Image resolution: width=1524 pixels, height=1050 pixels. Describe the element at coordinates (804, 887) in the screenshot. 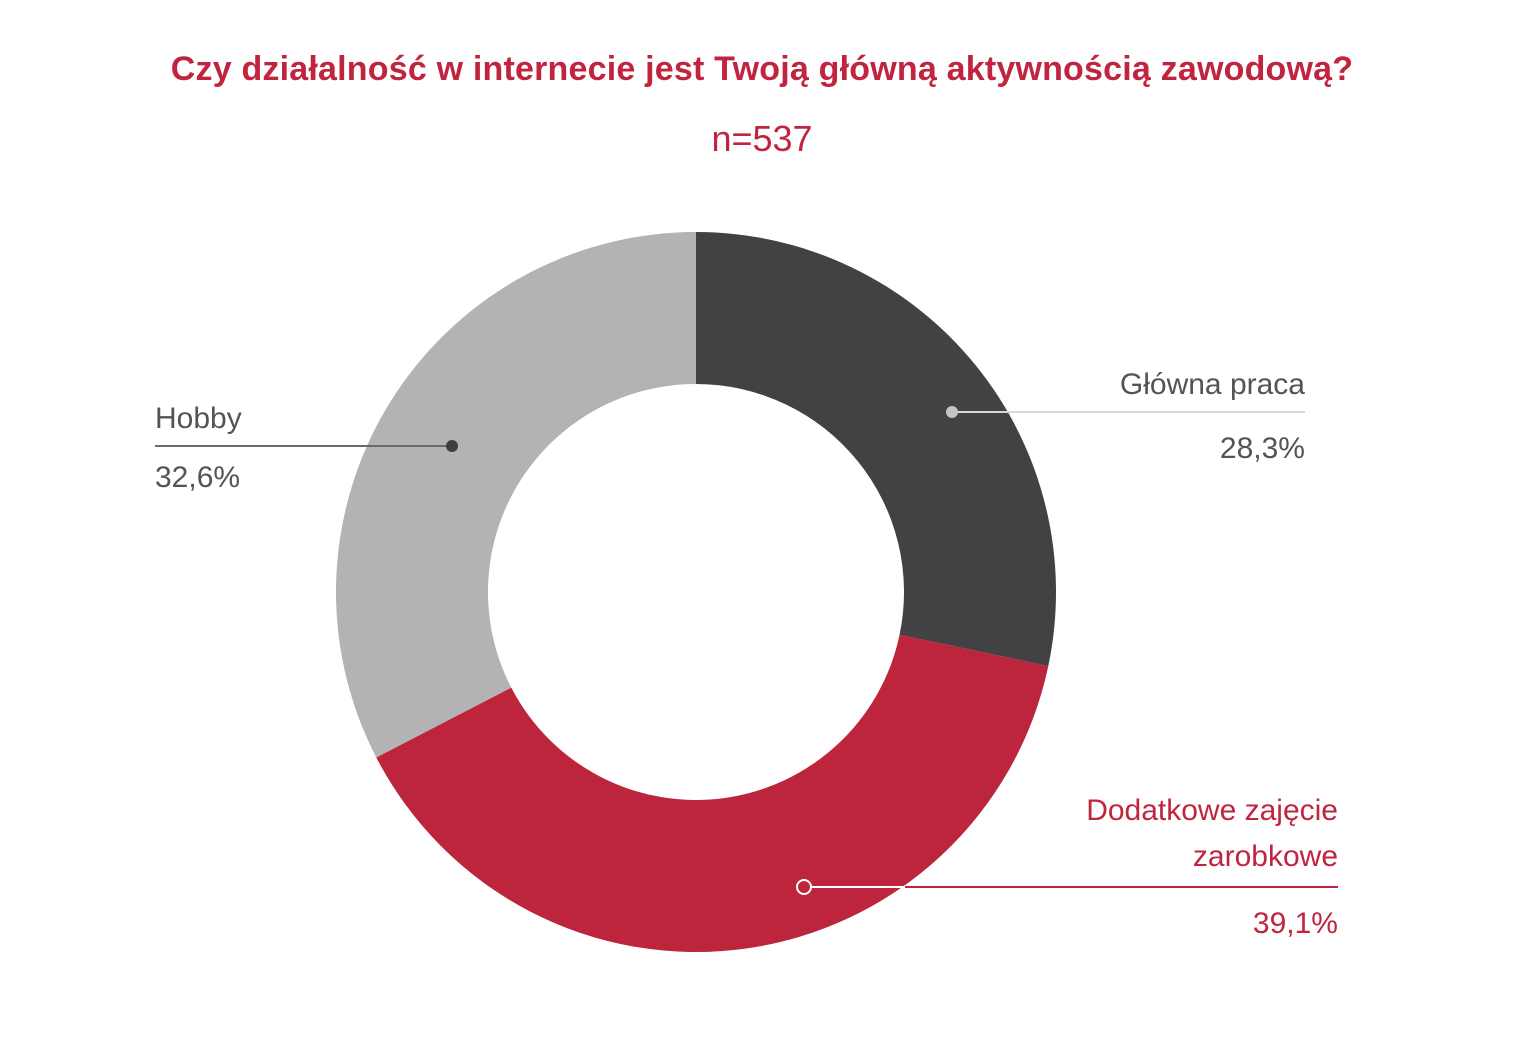

I see `marker-dot-dodatkowe-zajecie` at that location.